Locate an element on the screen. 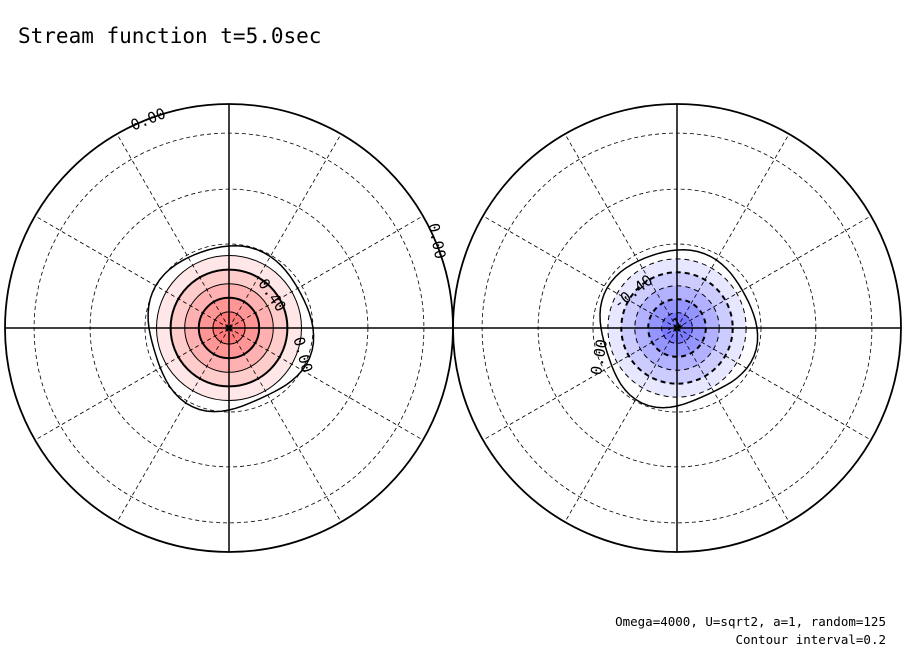 The image size is (904, 654). footer-contour-interval: Contour interval=0.2 is located at coordinates (810, 639).